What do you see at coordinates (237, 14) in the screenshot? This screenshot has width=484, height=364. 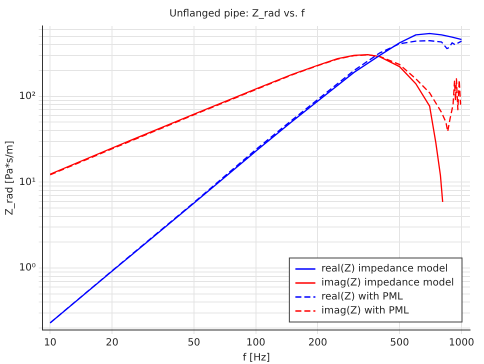 I see `chart-title: Unflanged pipe: Z_rad vs. f` at bounding box center [237, 14].